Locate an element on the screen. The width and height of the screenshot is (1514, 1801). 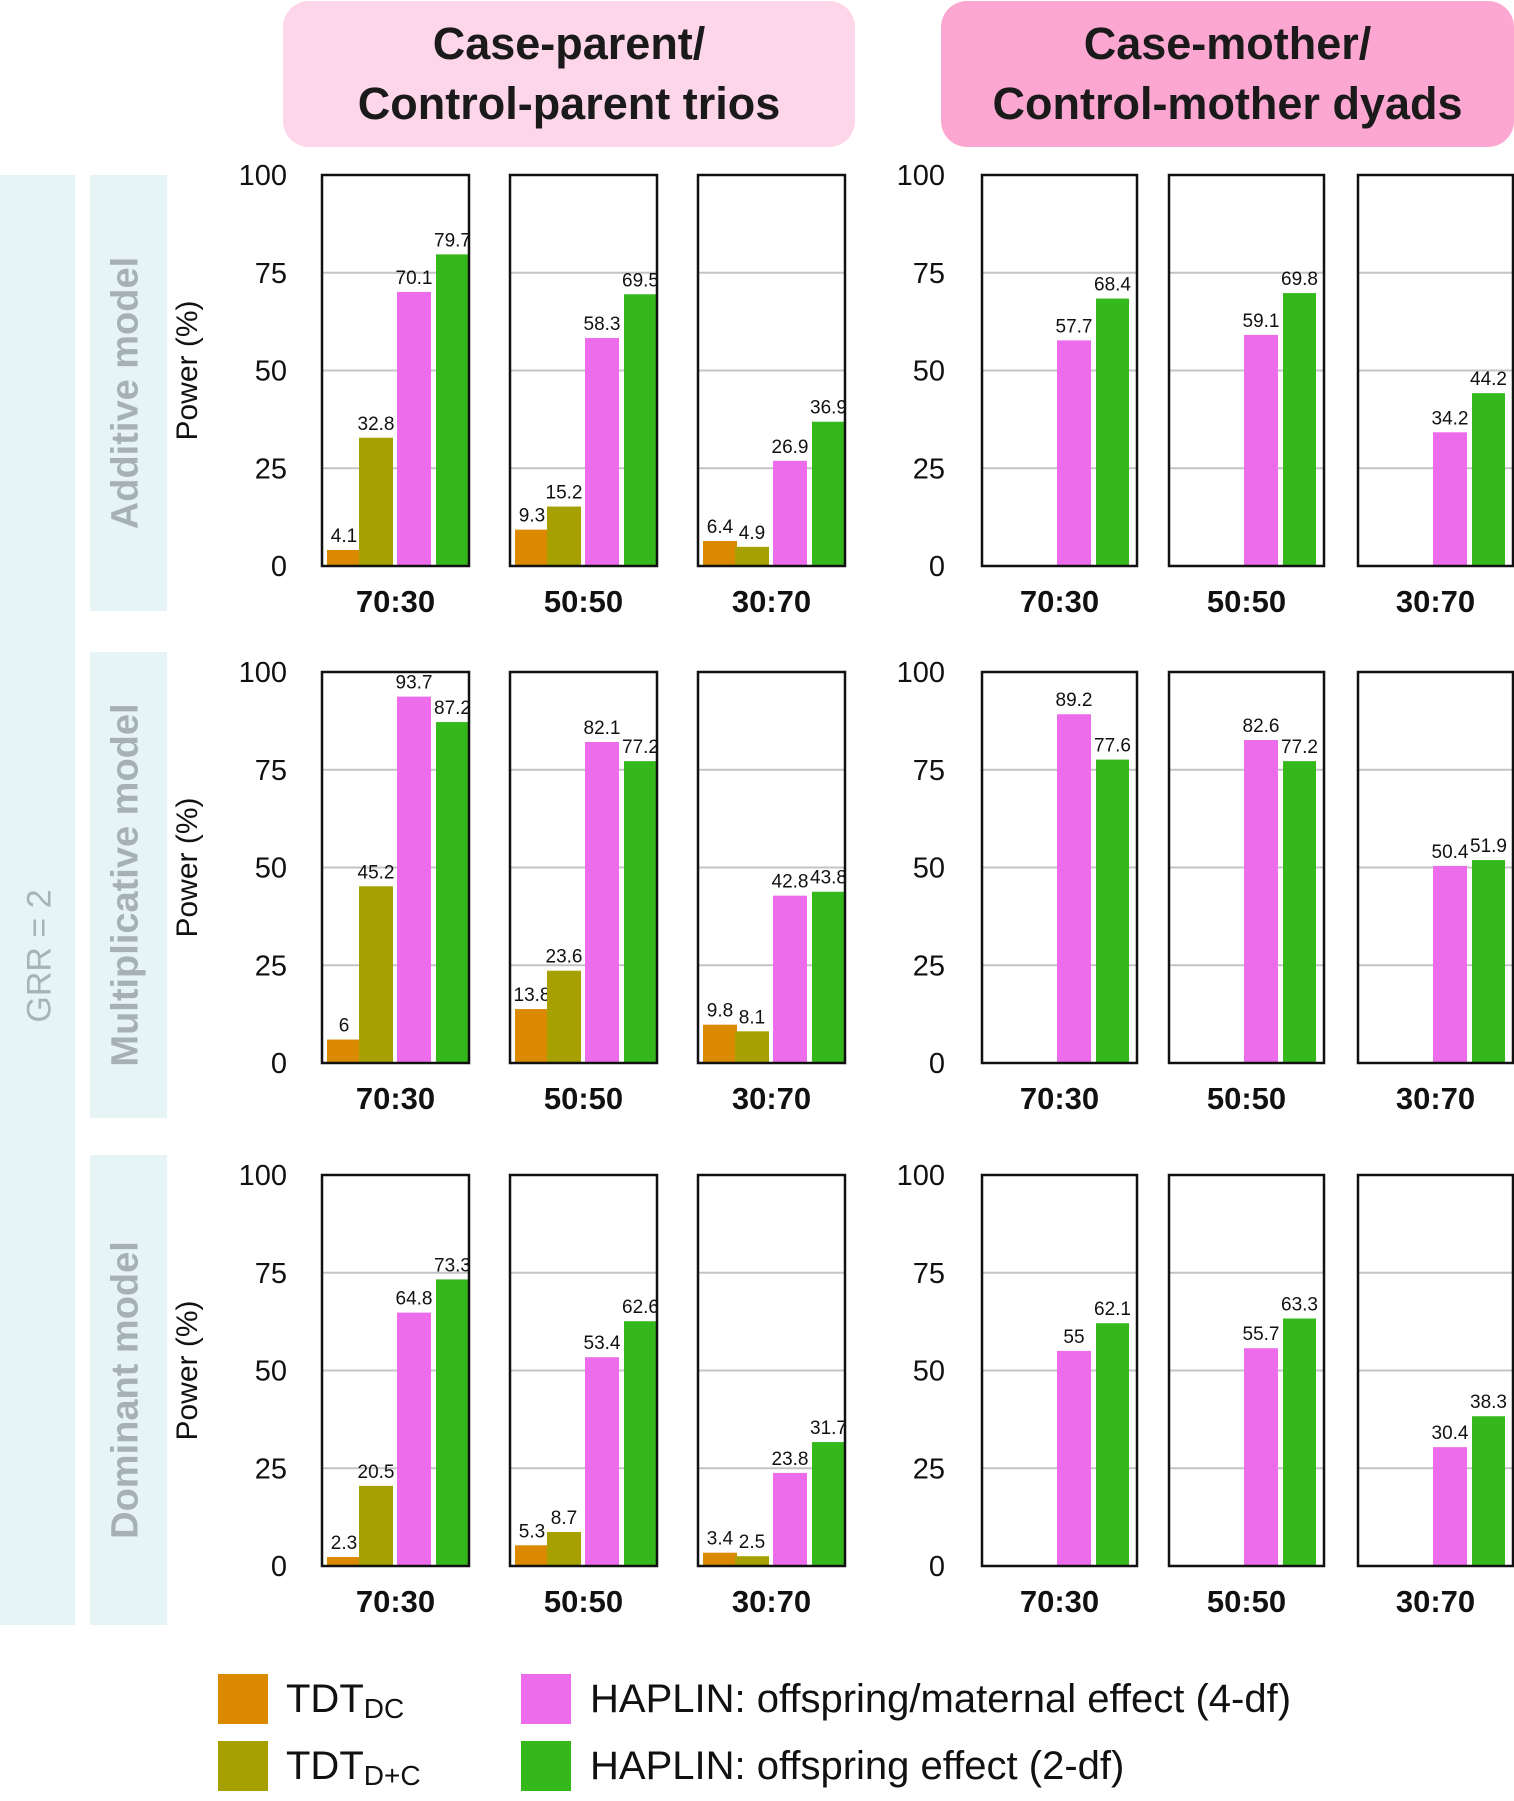
bar-value-label: 30.4 is located at coordinates (1450, 1433).